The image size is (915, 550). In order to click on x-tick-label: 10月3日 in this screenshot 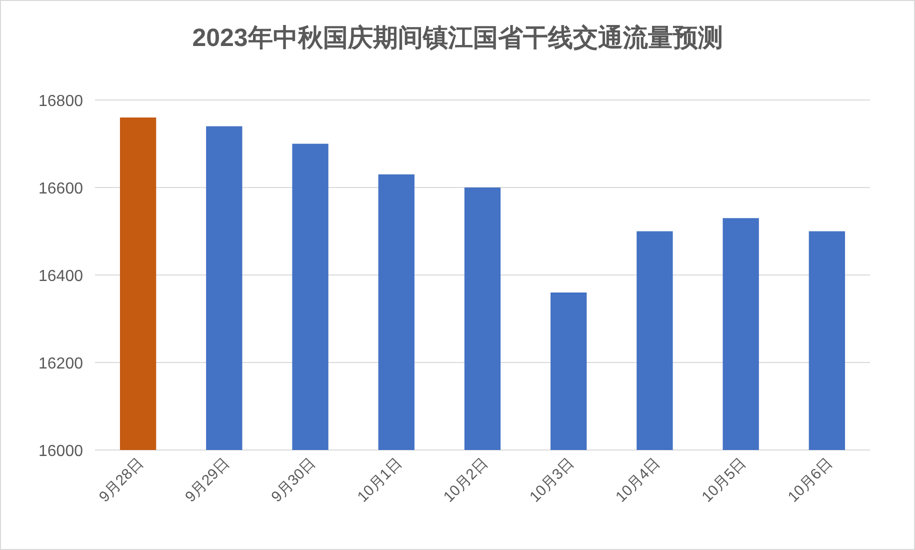, I will do `click(552, 480)`.